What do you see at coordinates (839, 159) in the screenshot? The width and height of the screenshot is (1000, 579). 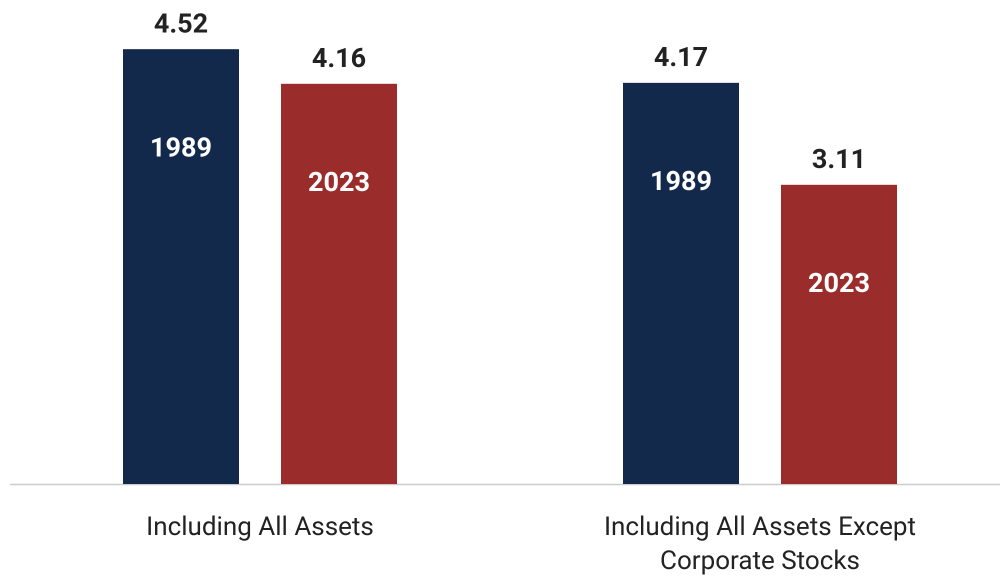 I see `value-label: 3.11` at bounding box center [839, 159].